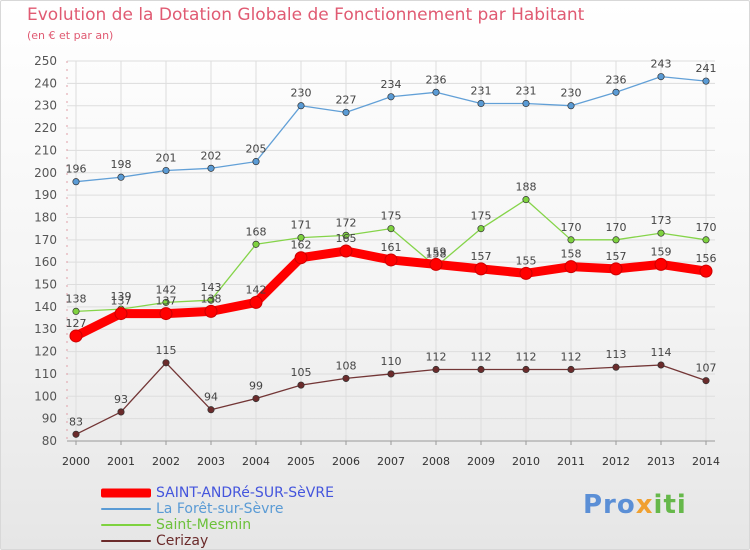 The width and height of the screenshot is (750, 550). Describe the element at coordinates (76, 461) in the screenshot. I see `x-tick-label: 2000` at that location.